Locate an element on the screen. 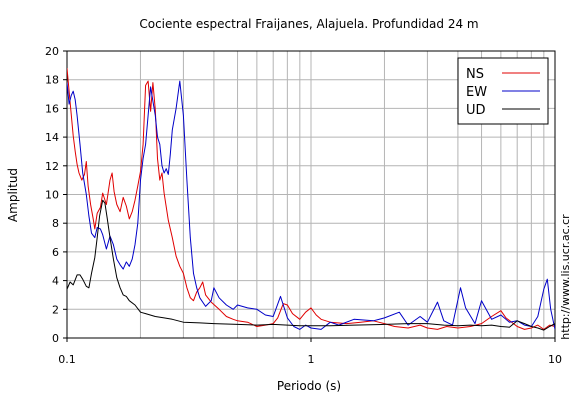  y-axis-label: Amplitud is located at coordinates (13, 195).